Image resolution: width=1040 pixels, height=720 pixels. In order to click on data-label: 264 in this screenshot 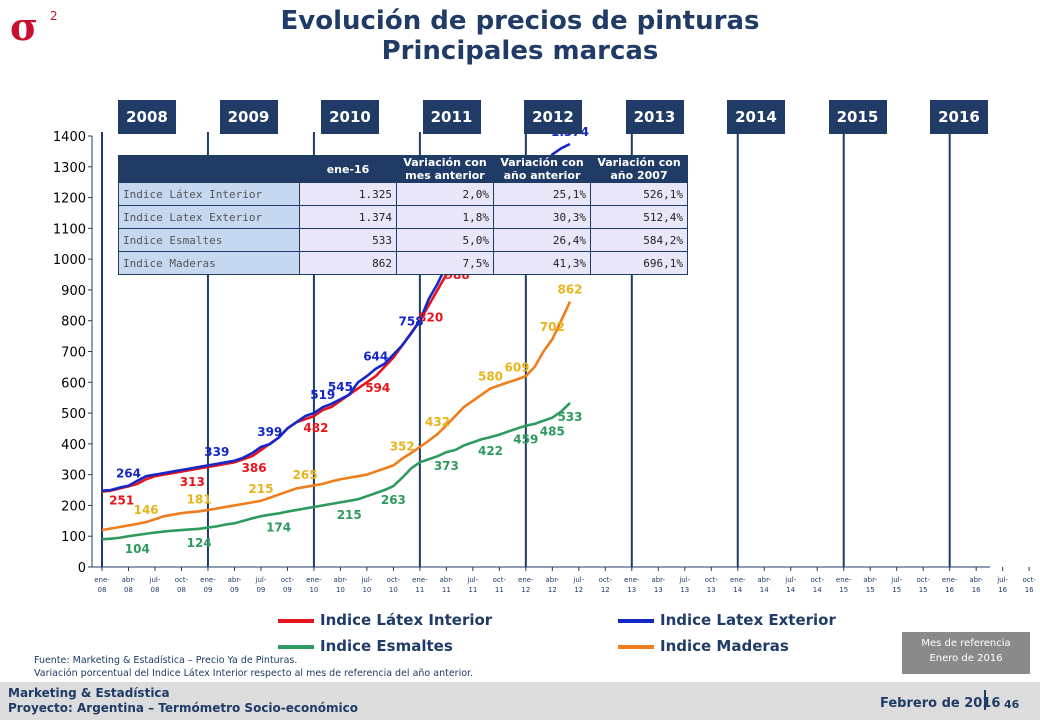, I will do `click(128, 474)`.